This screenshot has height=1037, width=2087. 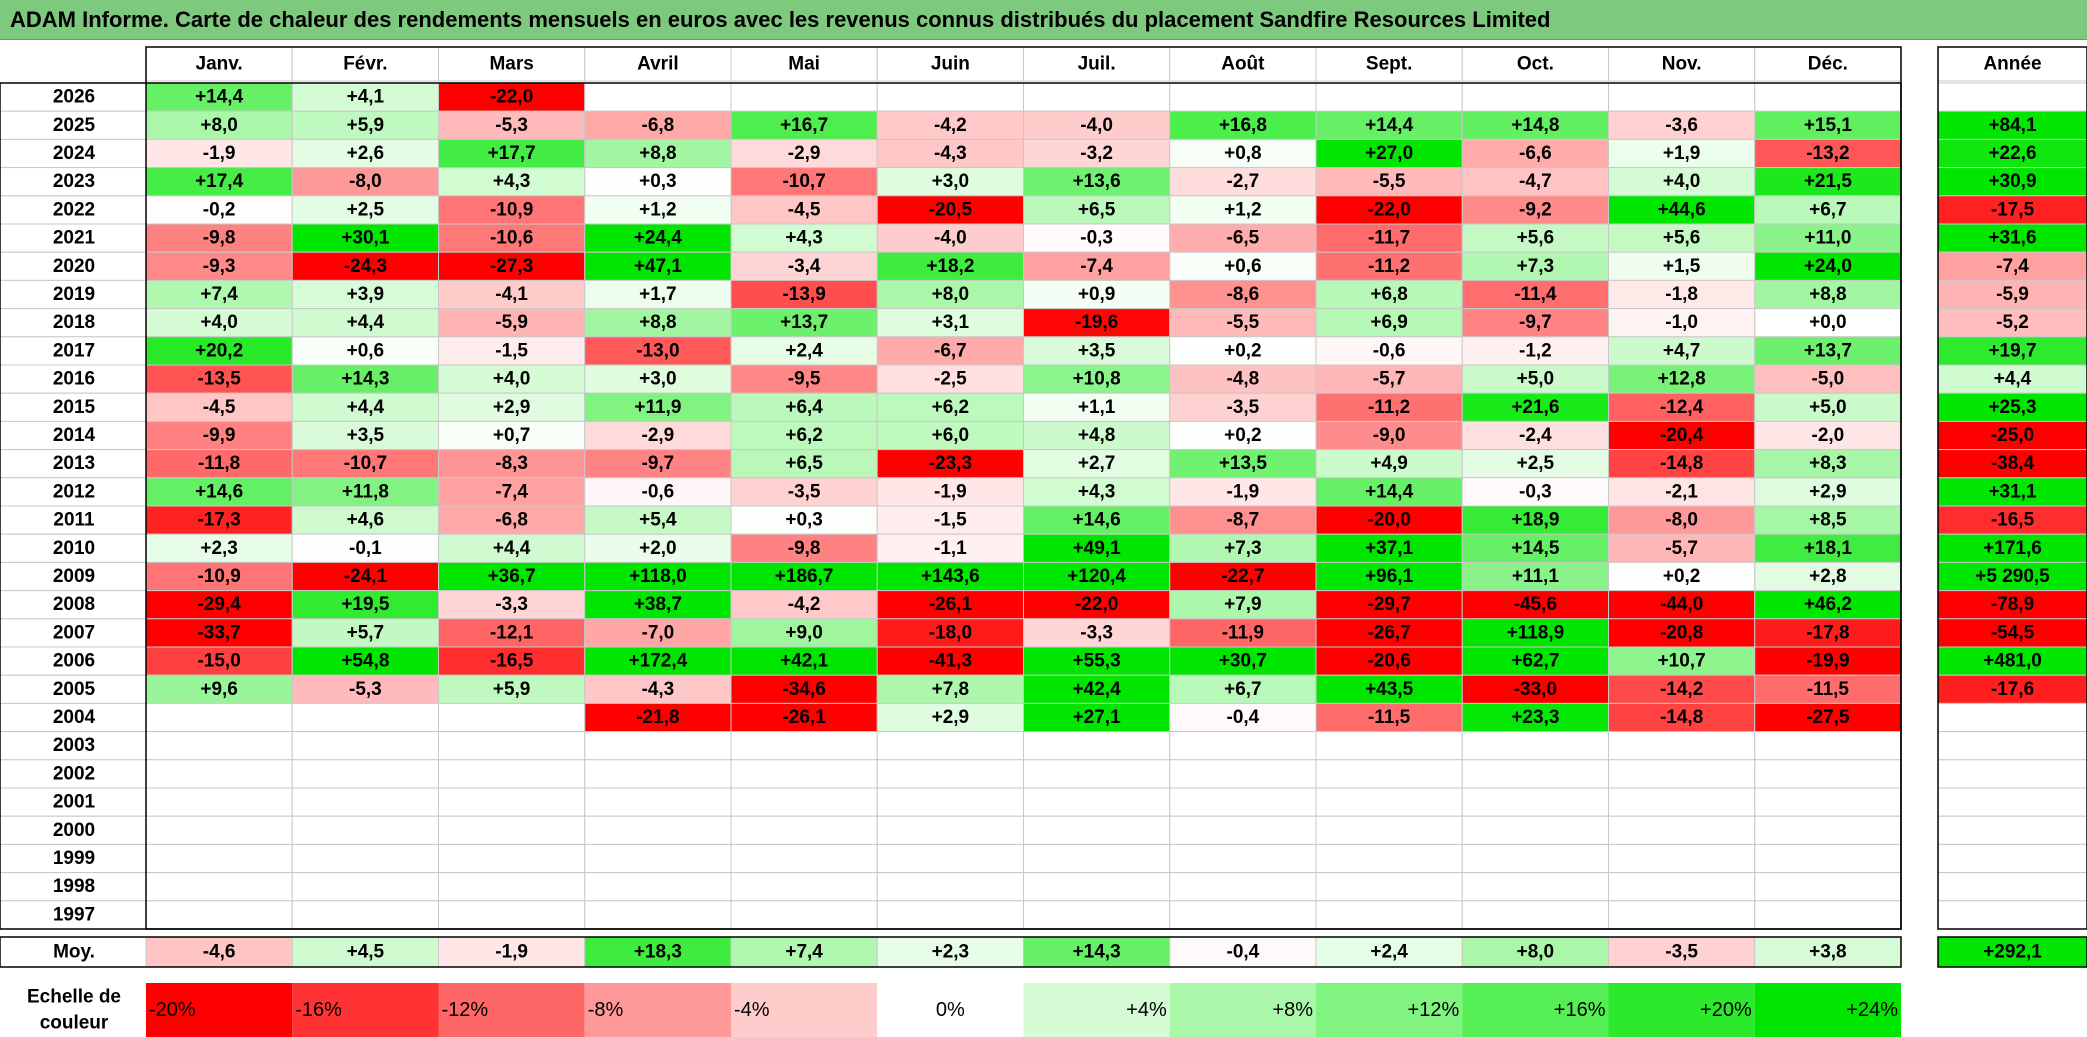 What do you see at coordinates (74, 520) in the screenshot?
I see `year-label: 2011` at bounding box center [74, 520].